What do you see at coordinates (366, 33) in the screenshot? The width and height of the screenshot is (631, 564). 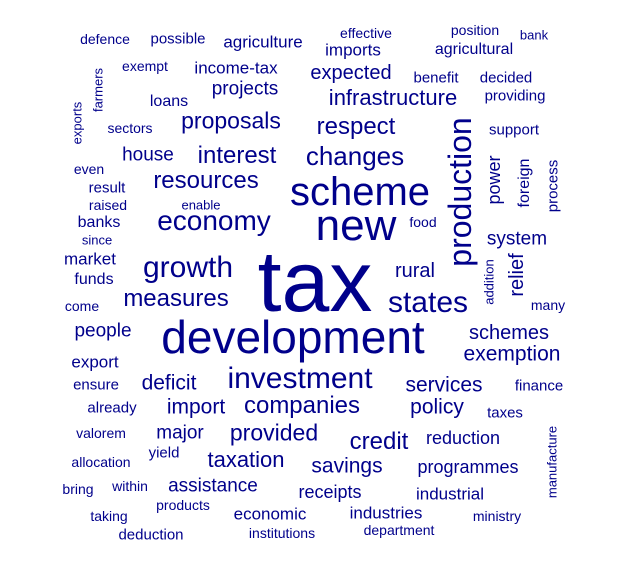 I see `word-effective: effective` at bounding box center [366, 33].